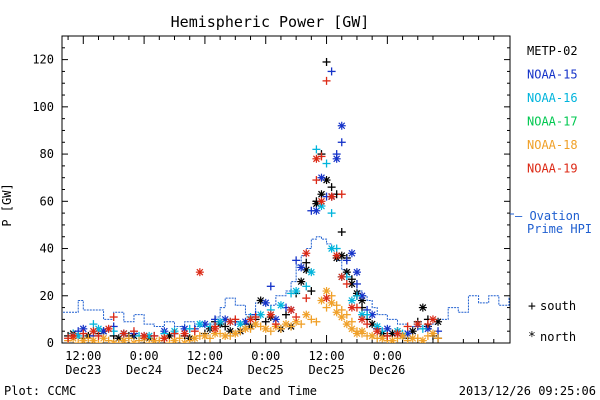 This screenshot has width=600, height=400. Describe the element at coordinates (43, 60) in the screenshot. I see `y-tick-label: 120` at that location.